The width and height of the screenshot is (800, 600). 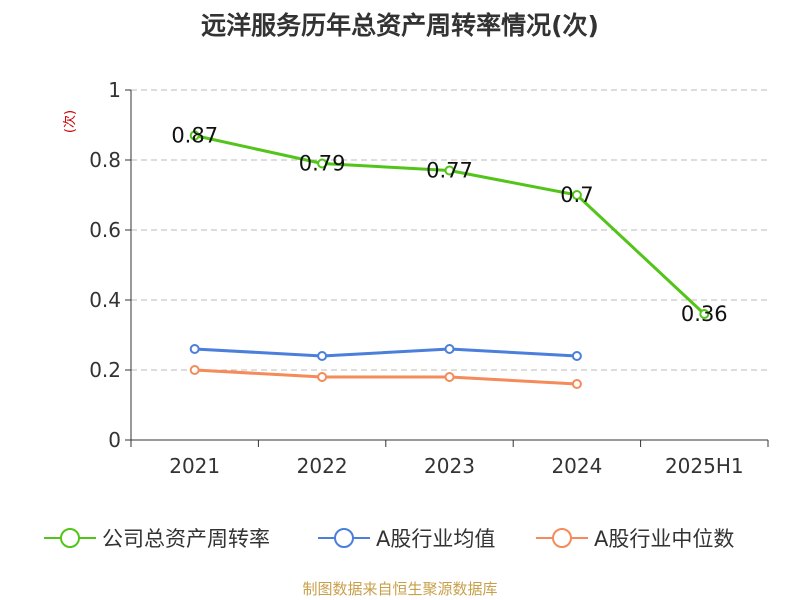 I want to click on legend-item-industry-average: A股行业均值, so click(x=406, y=538).